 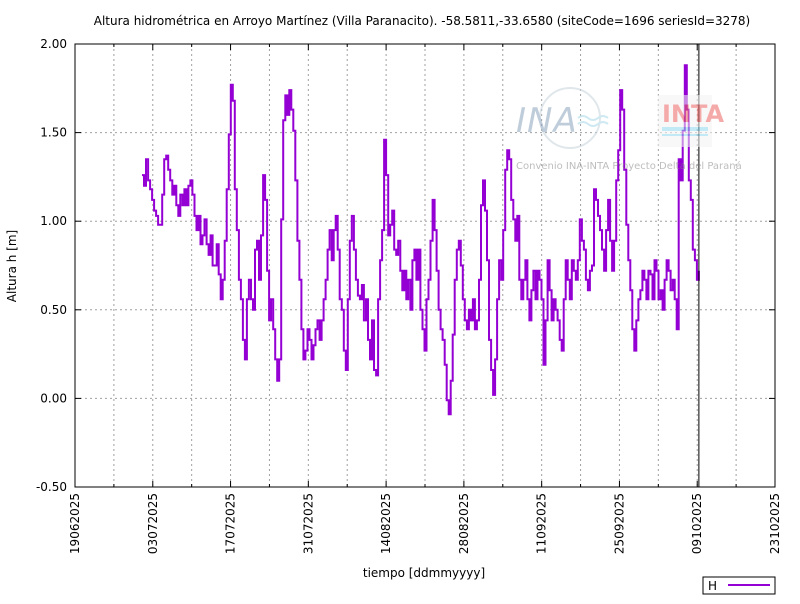 I want to click on x-tick-label: 31072025, so click(x=308, y=523).